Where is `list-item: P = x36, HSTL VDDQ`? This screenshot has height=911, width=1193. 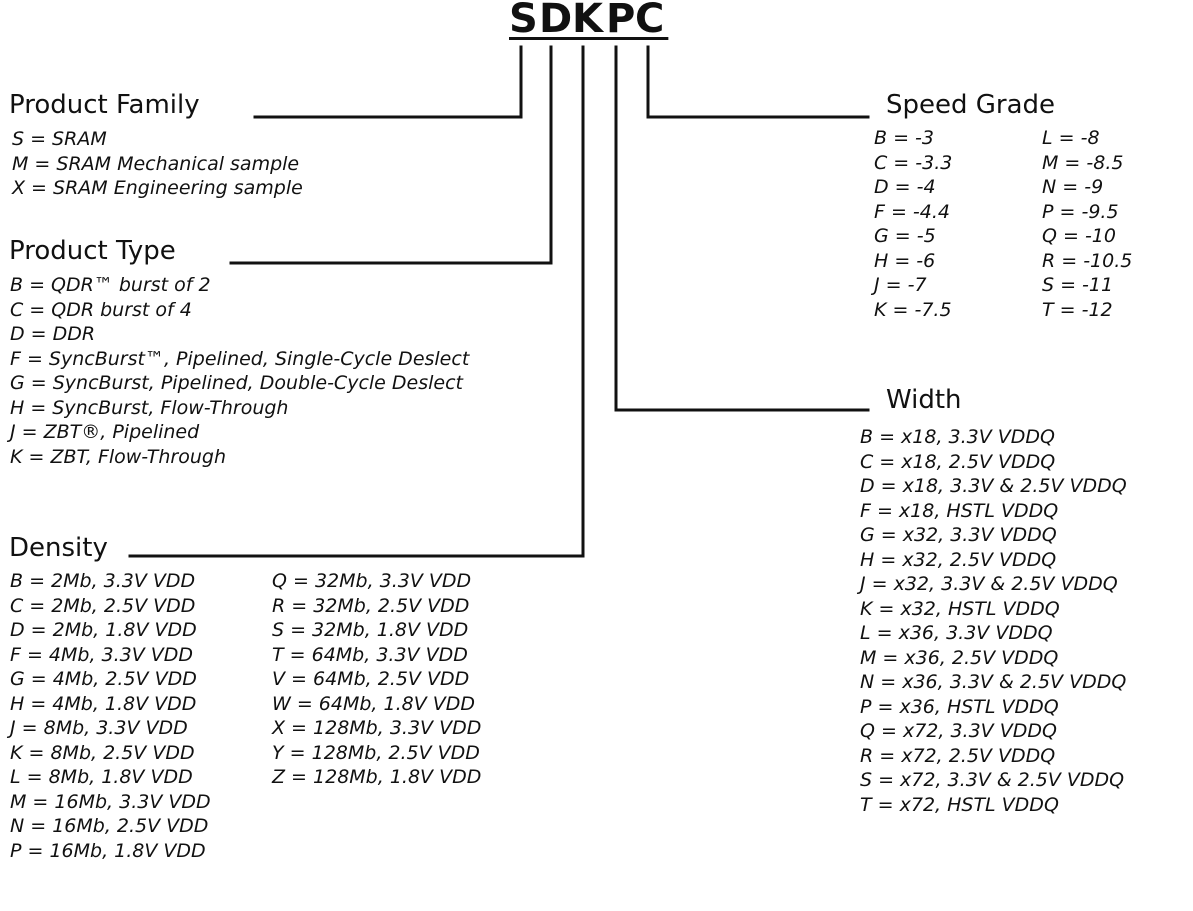 list-item: P = x36, HSTL VDDQ is located at coordinates (959, 706).